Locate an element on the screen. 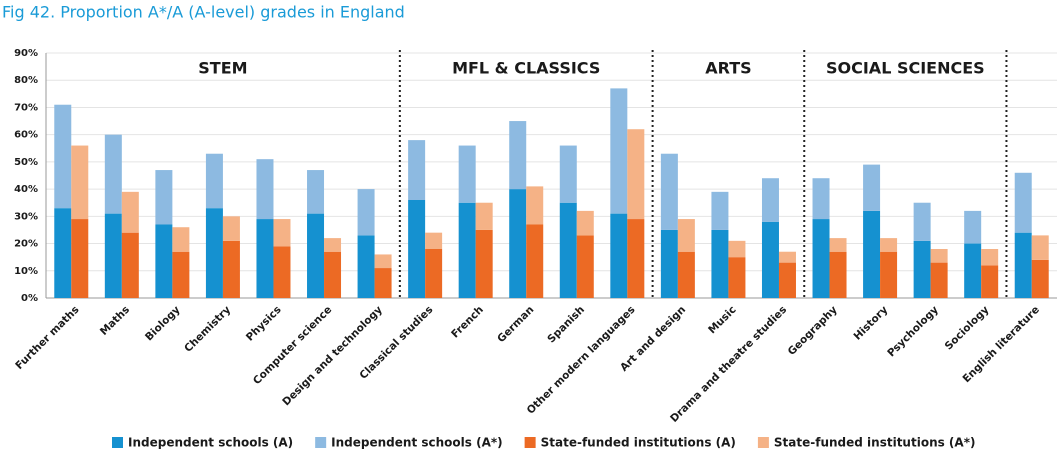 The width and height of the screenshot is (1062, 453). legend-label: State-funded institutions (A*) is located at coordinates (875, 443).